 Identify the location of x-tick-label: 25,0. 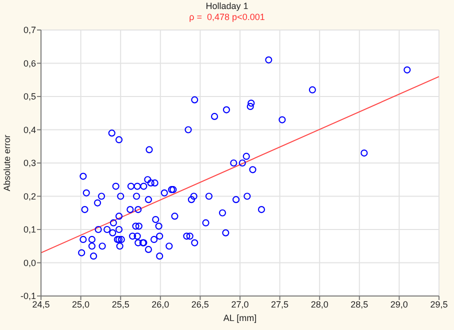
(81, 304).